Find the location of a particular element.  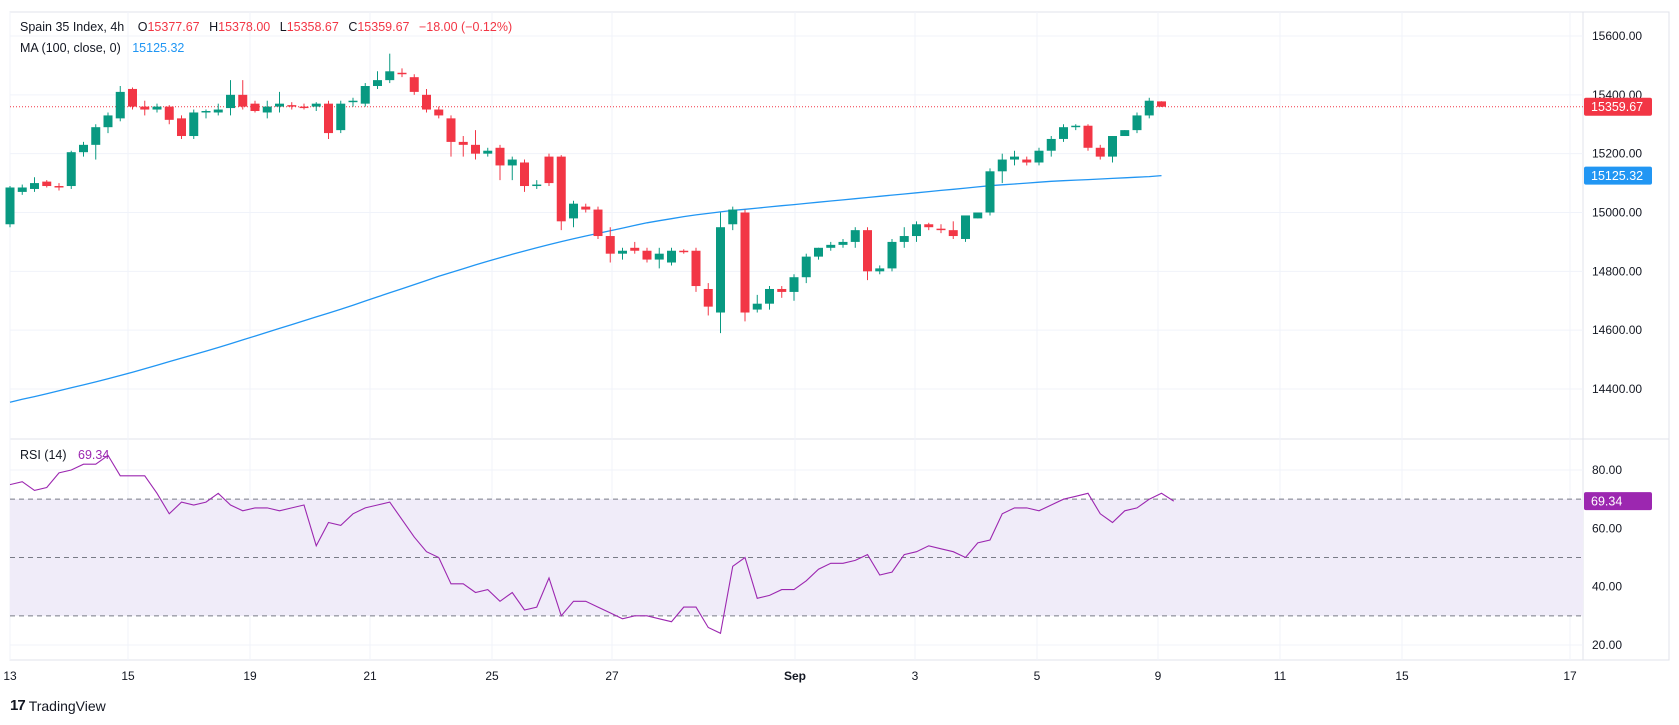

time-tick-label: 21 is located at coordinates (370, 676).